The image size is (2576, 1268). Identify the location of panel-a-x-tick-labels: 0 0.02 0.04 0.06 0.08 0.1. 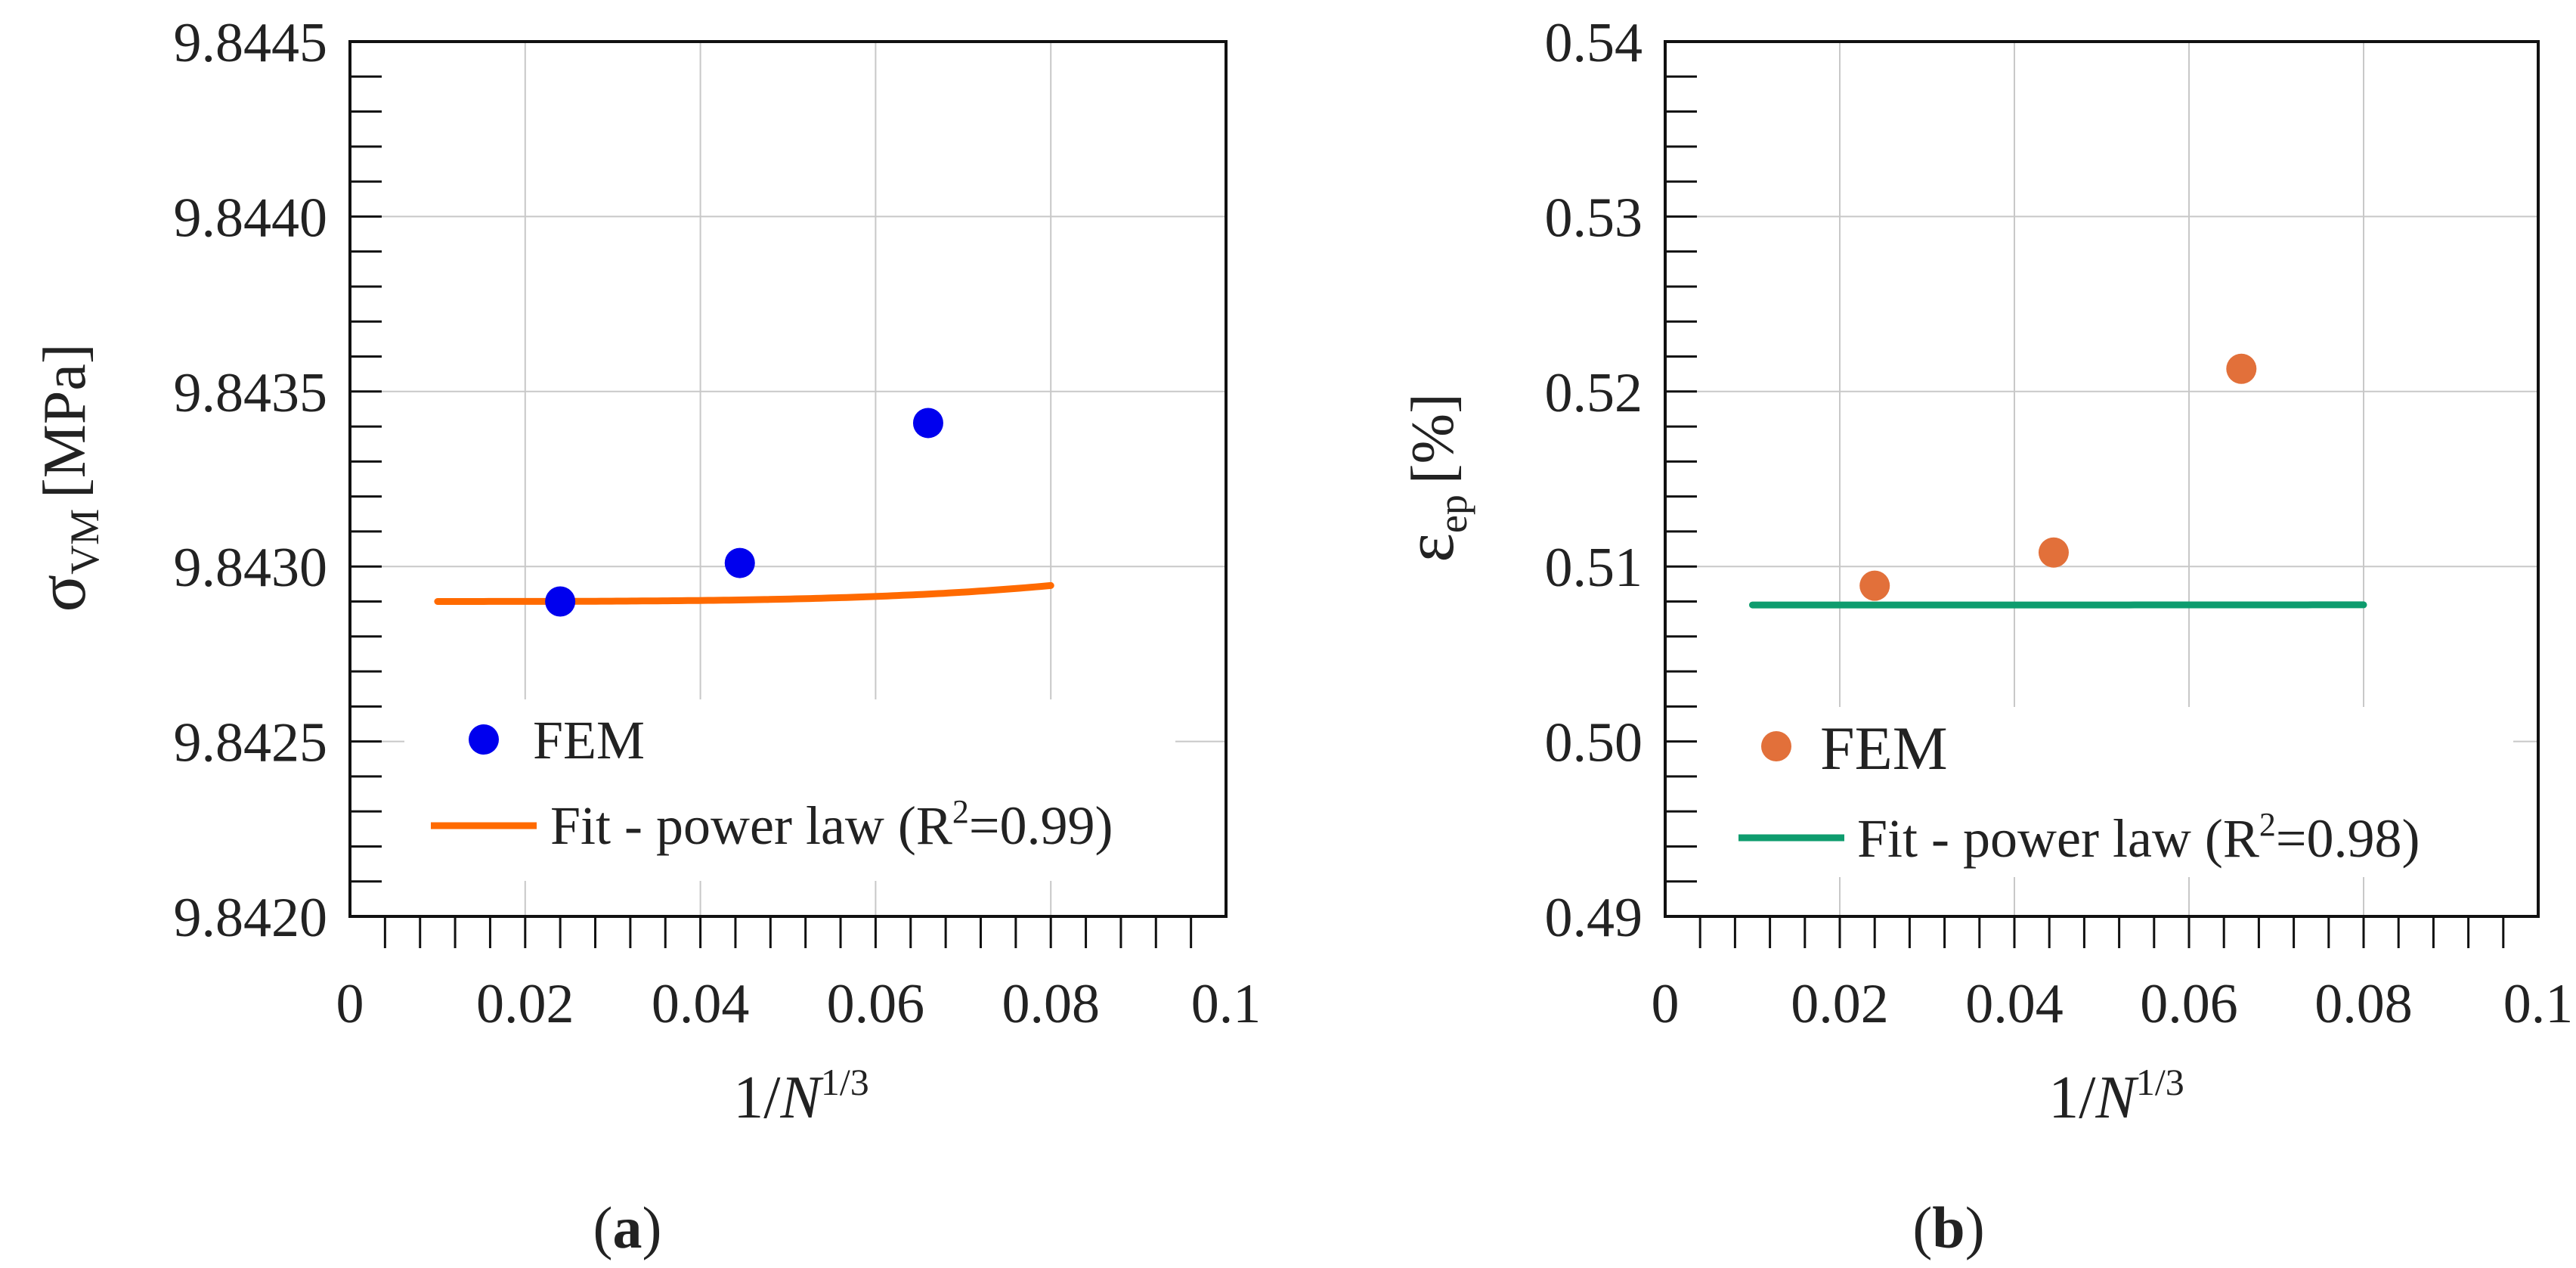
(799, 1004).